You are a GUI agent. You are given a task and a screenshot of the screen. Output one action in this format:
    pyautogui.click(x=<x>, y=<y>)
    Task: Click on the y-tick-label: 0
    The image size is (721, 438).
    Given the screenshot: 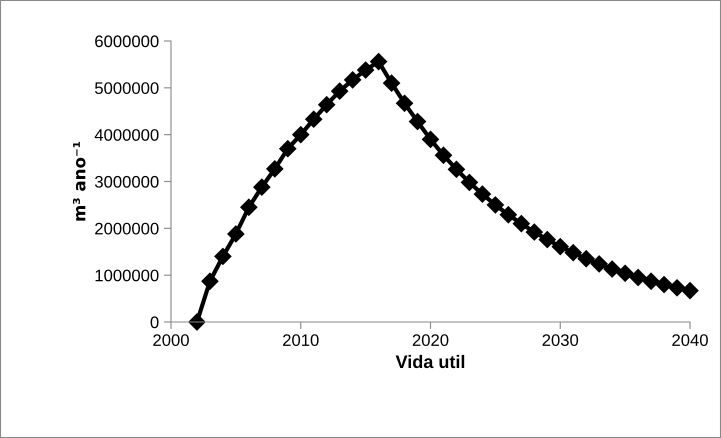 What is the action you would take?
    pyautogui.click(x=154, y=322)
    